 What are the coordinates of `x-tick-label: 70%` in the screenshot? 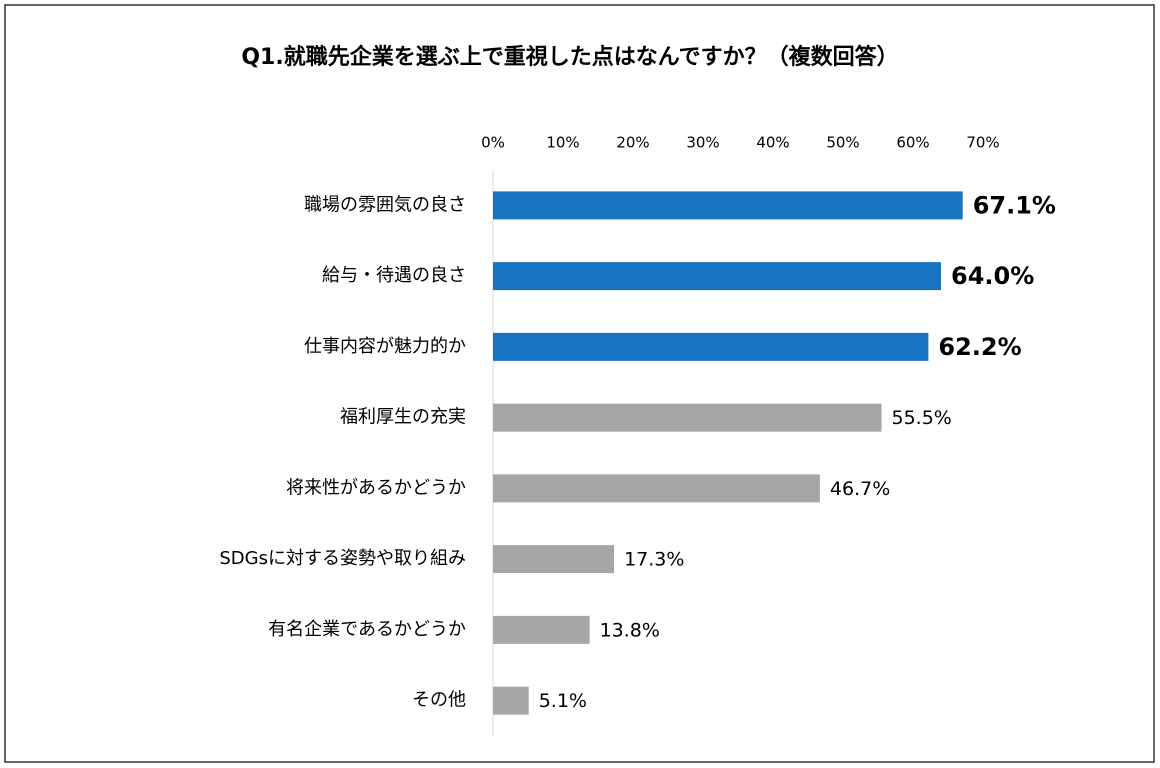 It's located at (982, 143).